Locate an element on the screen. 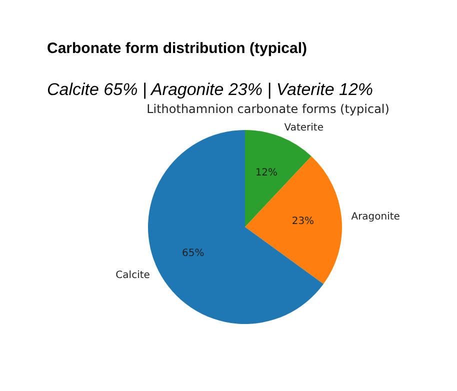 The image size is (457, 391). text: Carbonate form distribution (typical) is located at coordinates (177, 48).